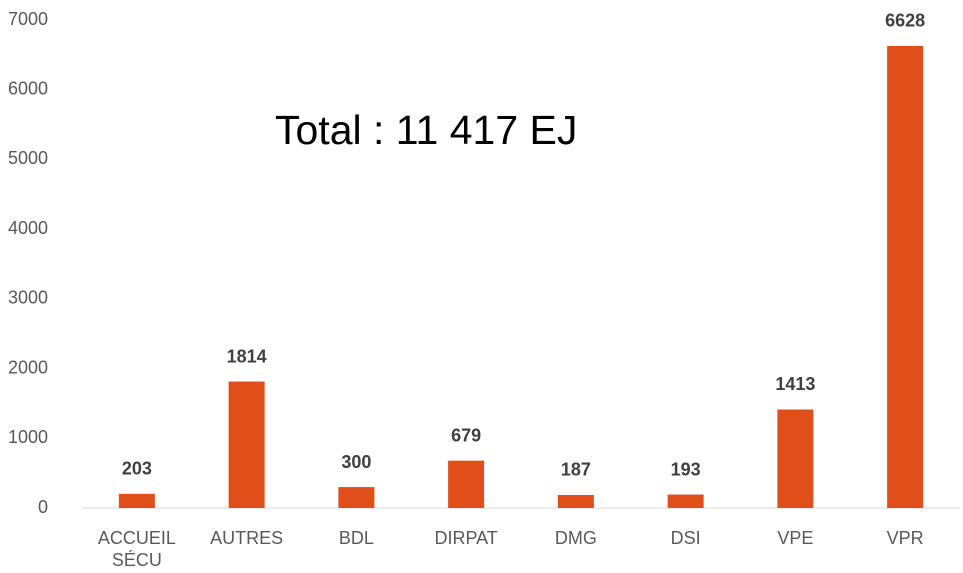 This screenshot has width=963, height=573. I want to click on y-tick-label: 4000, so click(28, 228).